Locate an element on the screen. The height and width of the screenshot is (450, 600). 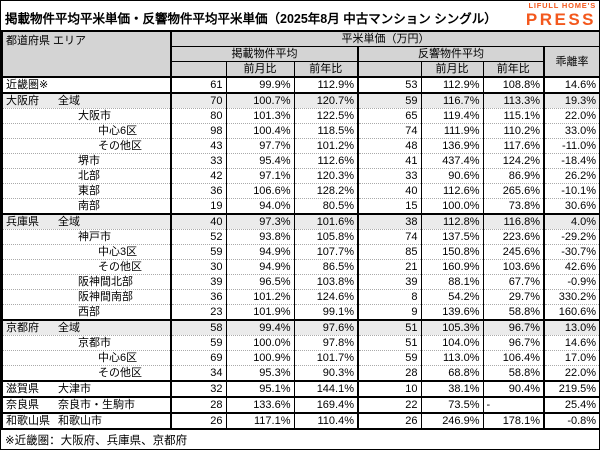
listed-avg-cell: 34 is located at coordinates (198, 373).